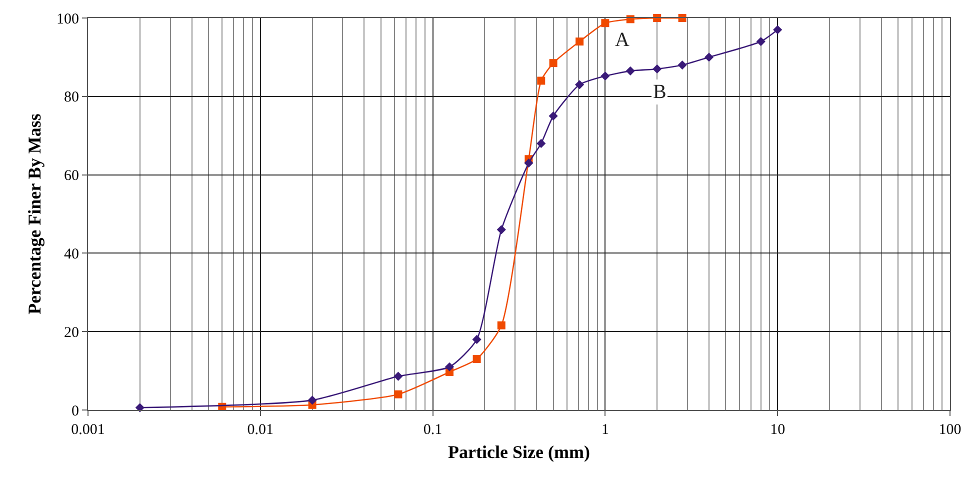  What do you see at coordinates (71, 332) in the screenshot?
I see `y-tick-label: 20` at bounding box center [71, 332].